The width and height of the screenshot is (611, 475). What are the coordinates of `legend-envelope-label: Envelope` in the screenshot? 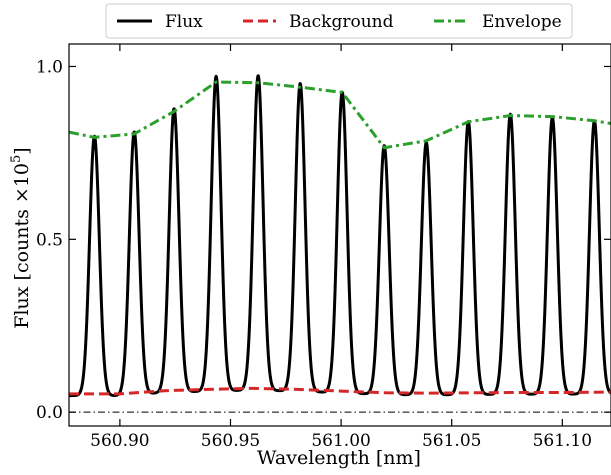 It's located at (522, 22).